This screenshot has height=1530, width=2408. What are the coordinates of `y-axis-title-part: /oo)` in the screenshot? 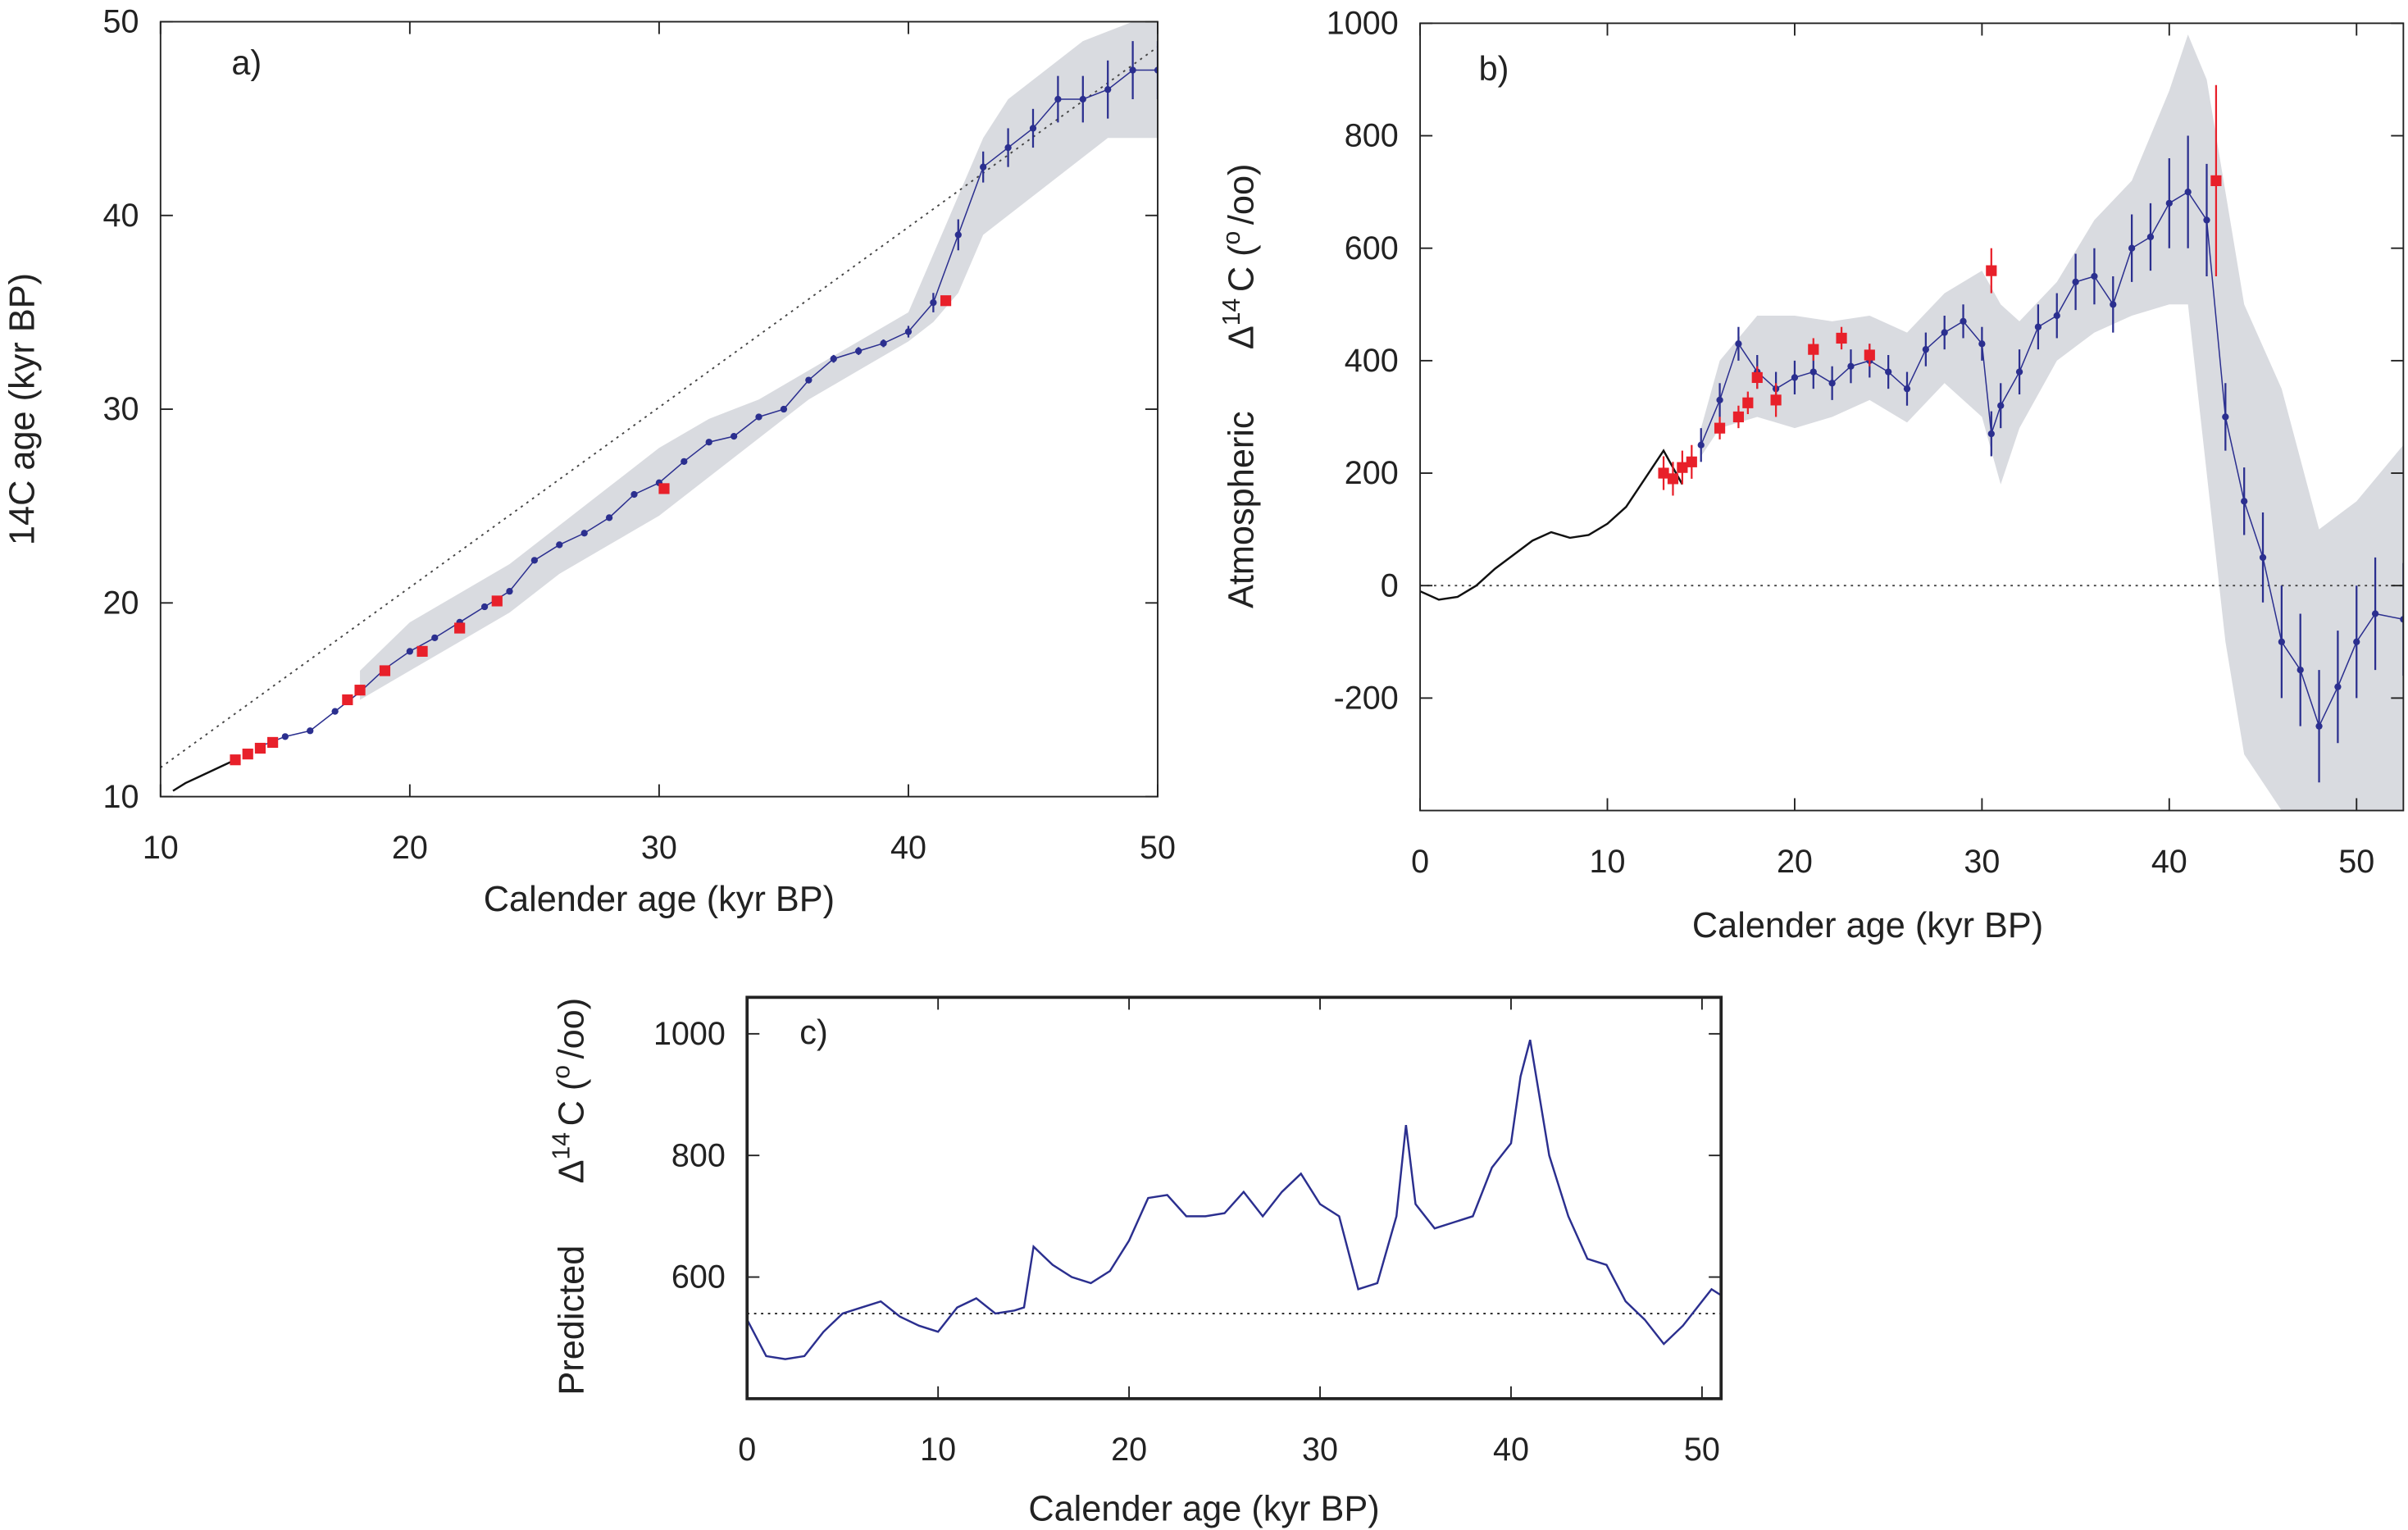 It's located at (572, 1029).